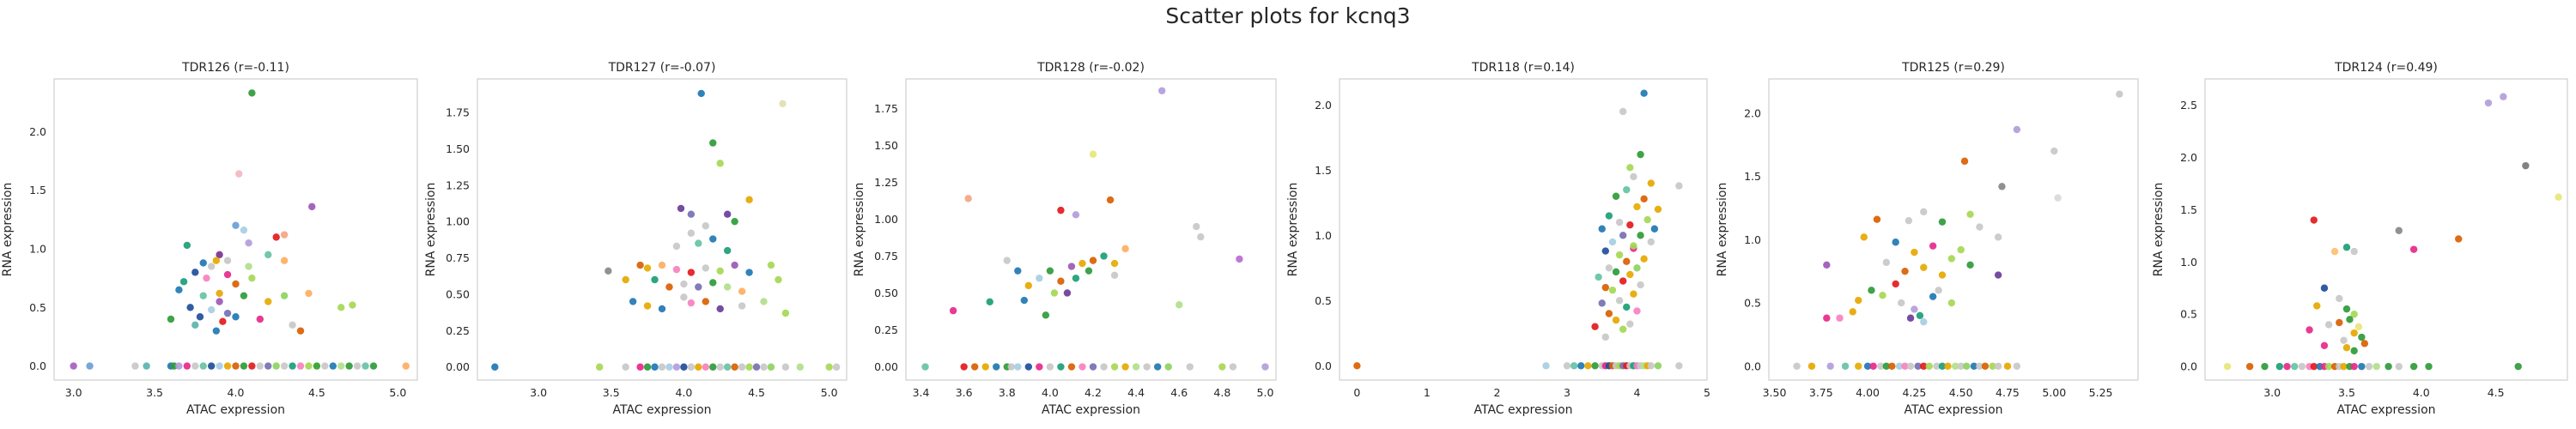  What do you see at coordinates (886, 182) in the screenshot?
I see `y-tick-label: 1.25` at bounding box center [886, 182].